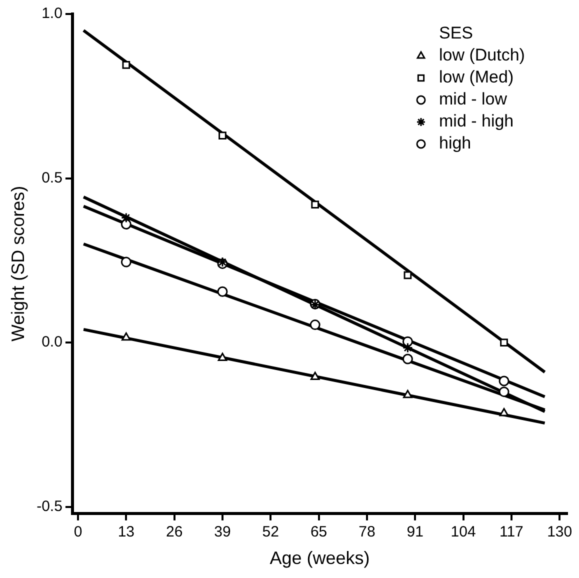 Image resolution: width=579 pixels, height=578 pixels. What do you see at coordinates (320, 558) in the screenshot?
I see `x-axis-title: Age (weeks)` at bounding box center [320, 558].